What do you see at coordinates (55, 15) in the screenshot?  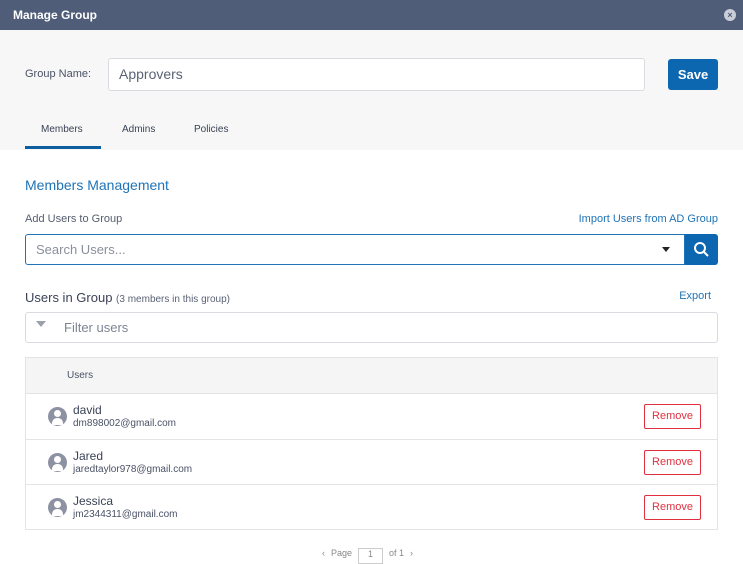 I see `dialog-title: Manage Group` at bounding box center [55, 15].